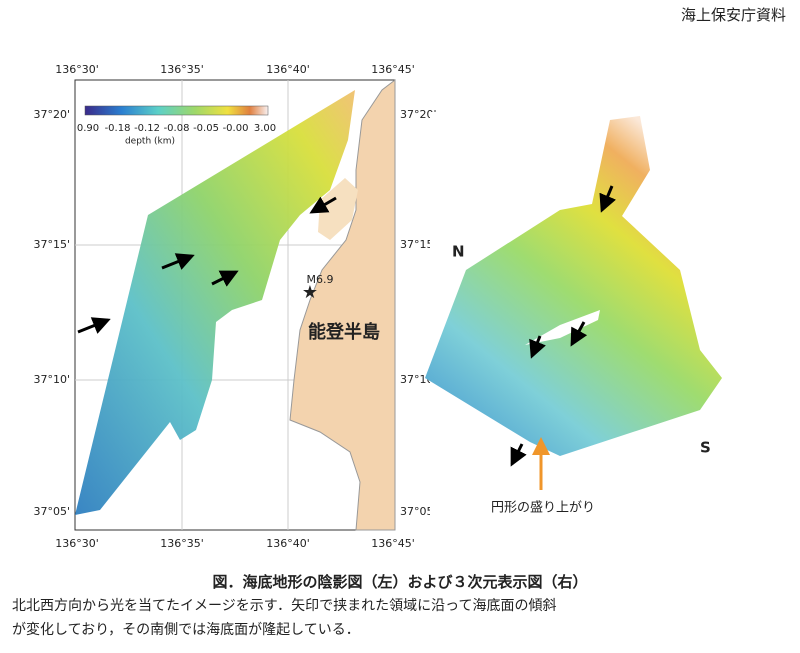 This screenshot has height=653, width=800. I want to click on south-label: S, so click(705, 448).